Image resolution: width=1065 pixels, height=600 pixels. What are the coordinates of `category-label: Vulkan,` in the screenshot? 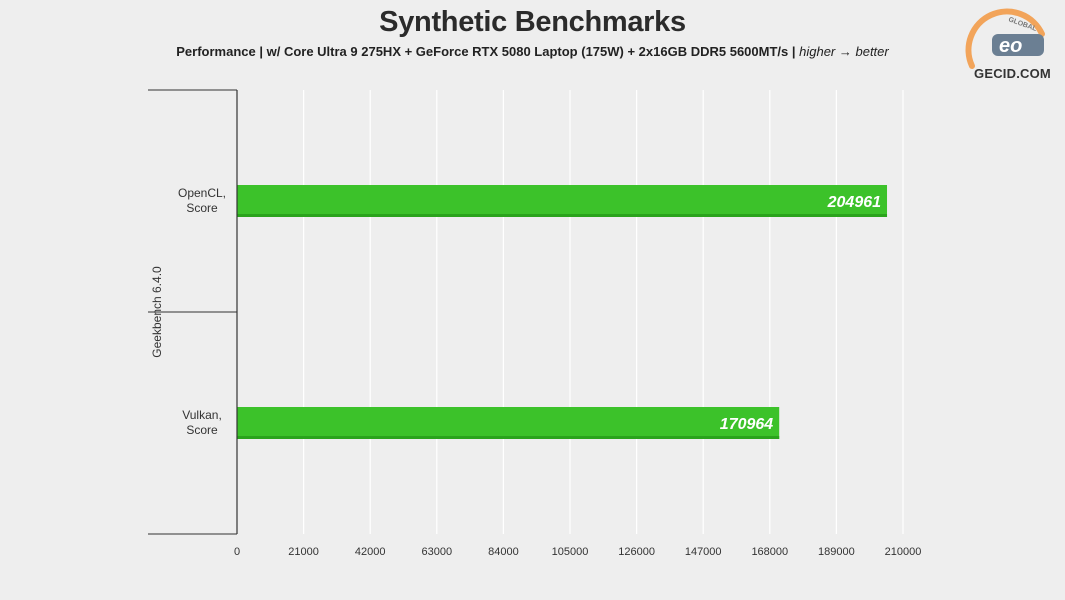 It's located at (202, 415).